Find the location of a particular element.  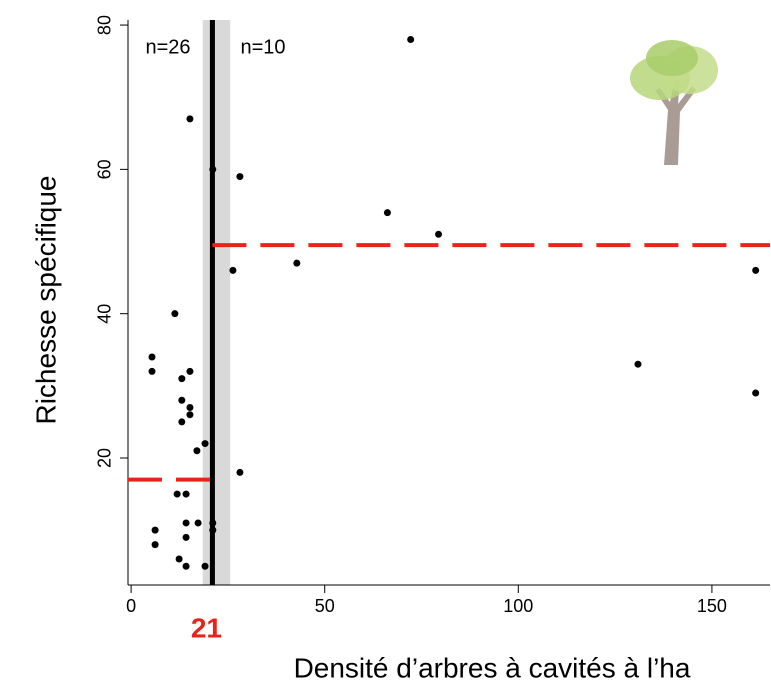

x-tick-label: 100 is located at coordinates (518, 606).